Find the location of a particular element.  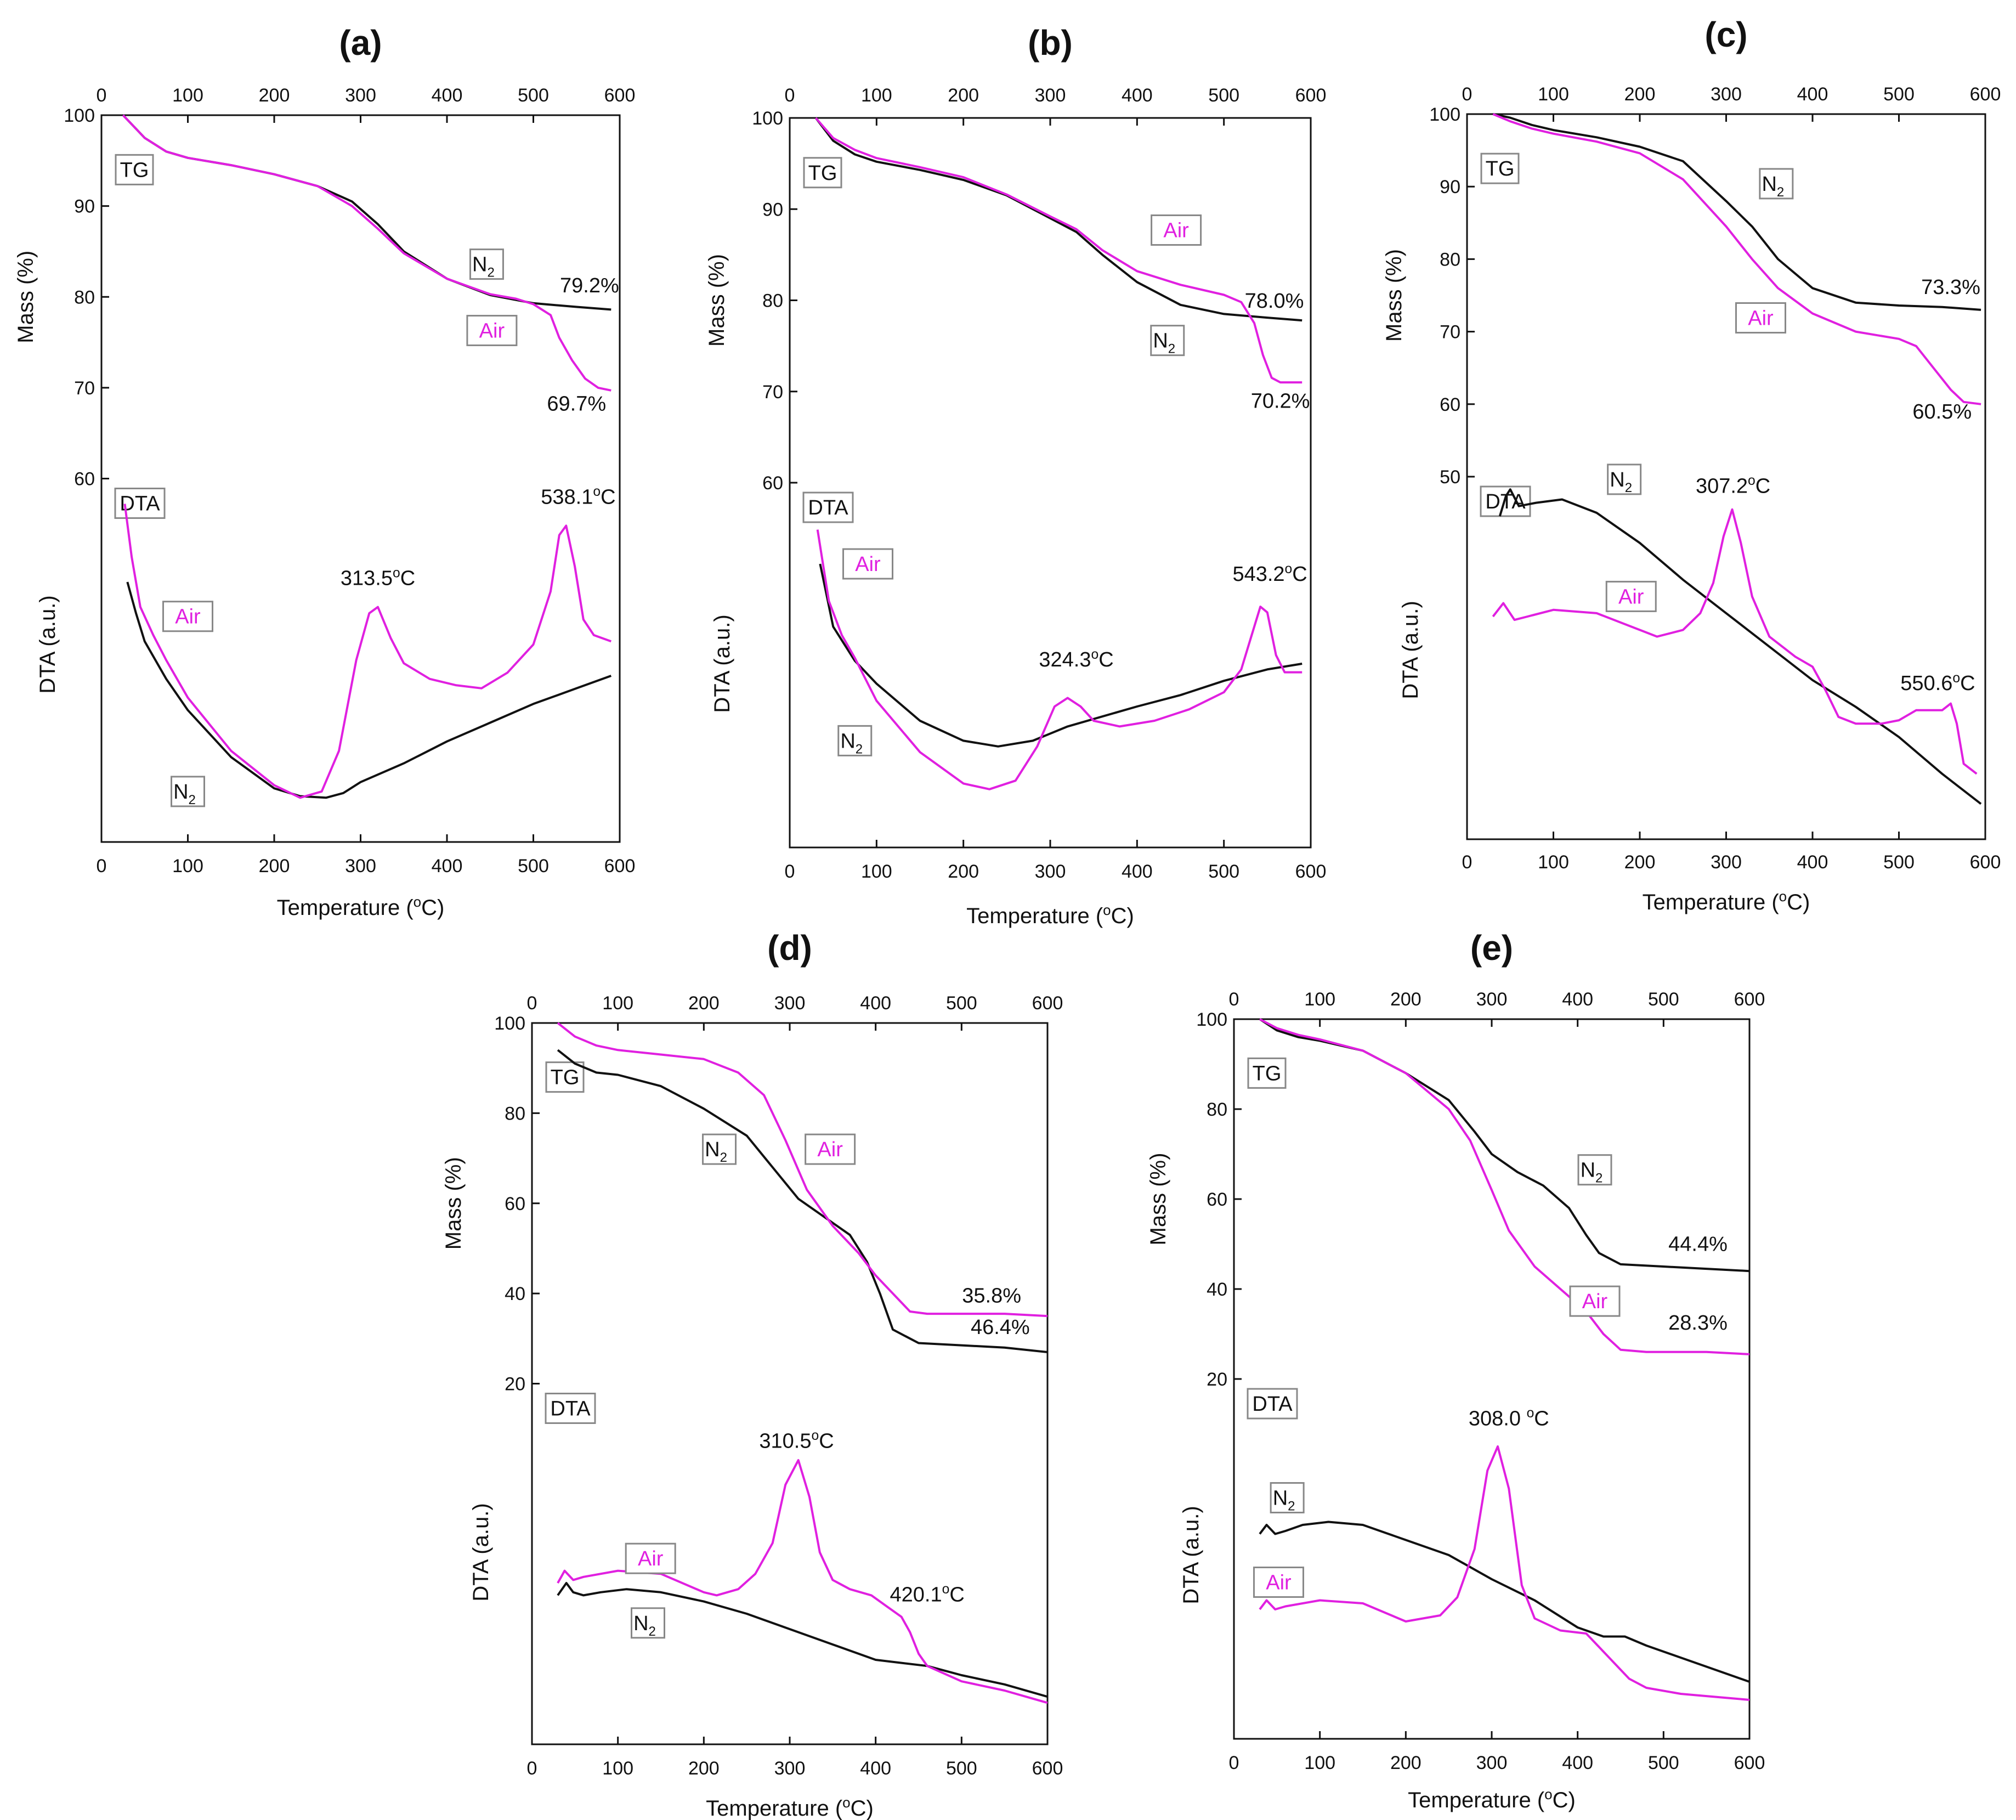

label-air-dta-box is located at coordinates (867, 564).